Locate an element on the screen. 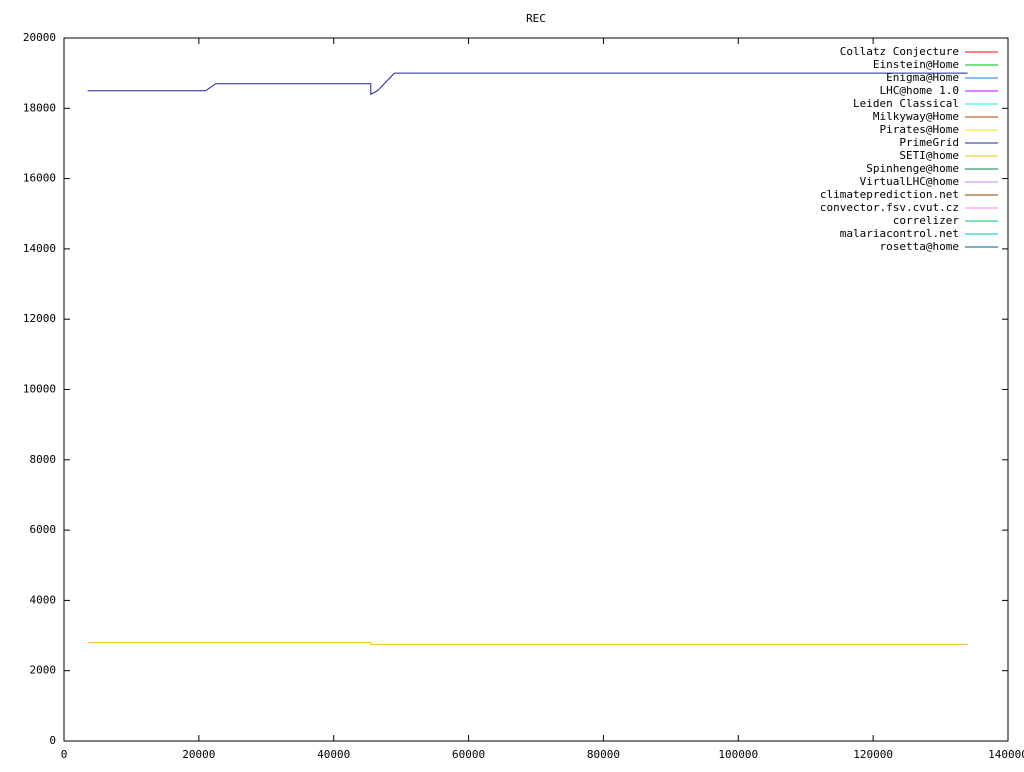 The image size is (1024, 772). legend-label: LHC@home 1.0 is located at coordinates (919, 90).